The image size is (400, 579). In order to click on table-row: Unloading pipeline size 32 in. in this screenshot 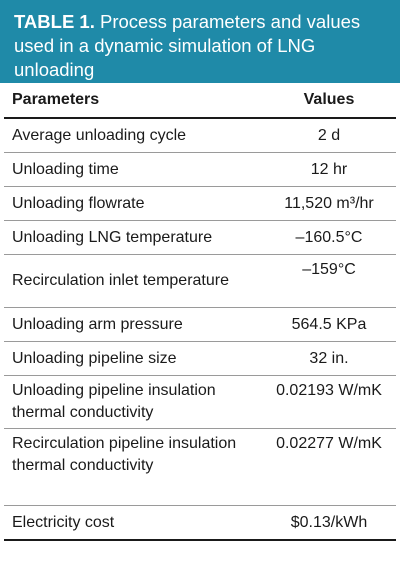, I will do `click(200, 358)`.